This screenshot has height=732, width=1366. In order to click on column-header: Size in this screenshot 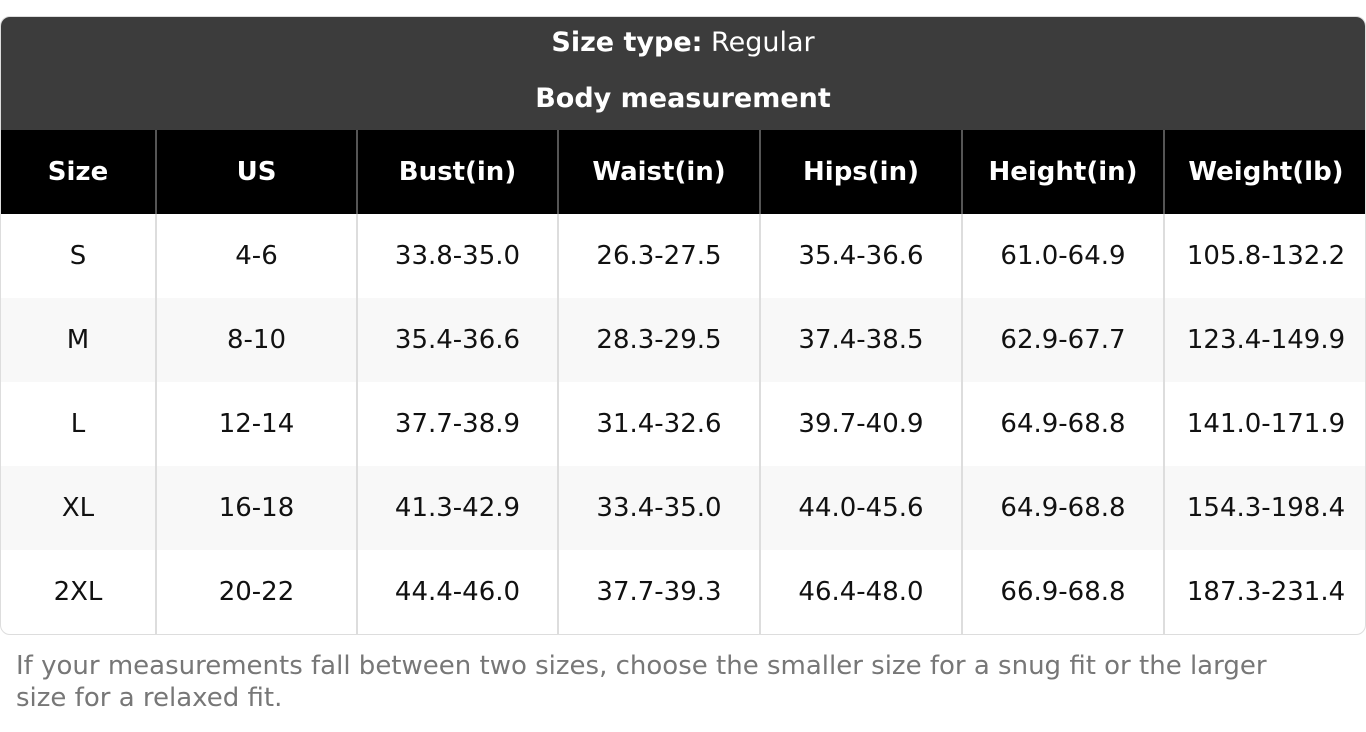, I will do `click(78, 172)`.